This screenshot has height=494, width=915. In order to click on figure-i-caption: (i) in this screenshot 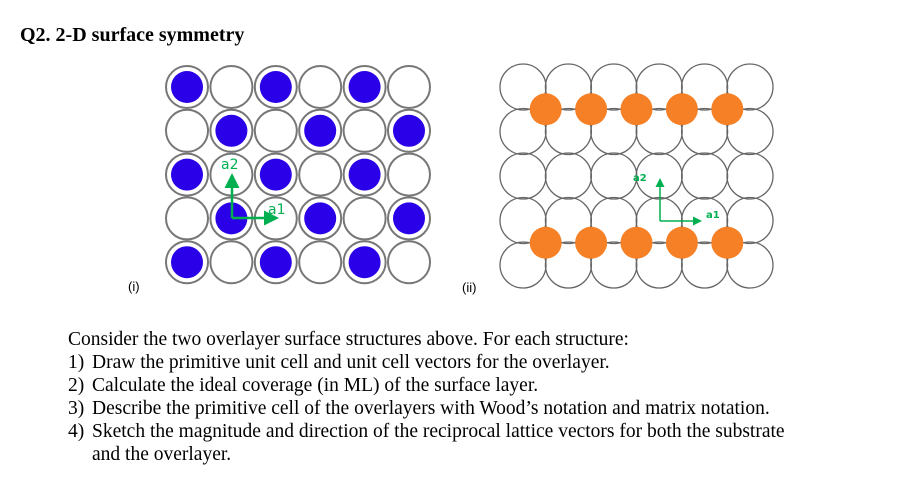, I will do `click(134, 286)`.